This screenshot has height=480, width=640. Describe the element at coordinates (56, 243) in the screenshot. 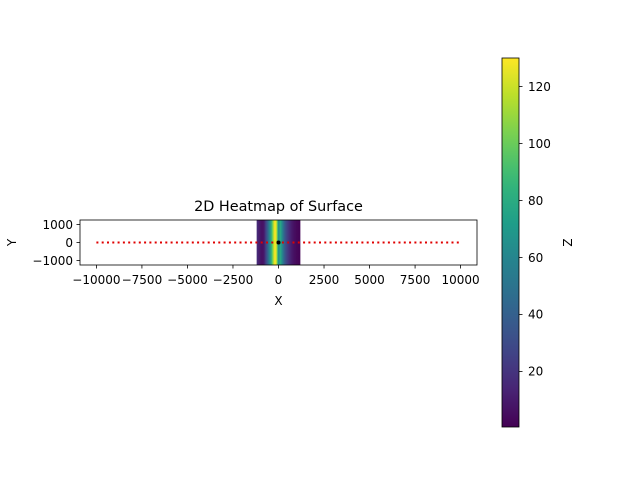

I see `y-axis-ticks: 1000 0 −1000` at that location.